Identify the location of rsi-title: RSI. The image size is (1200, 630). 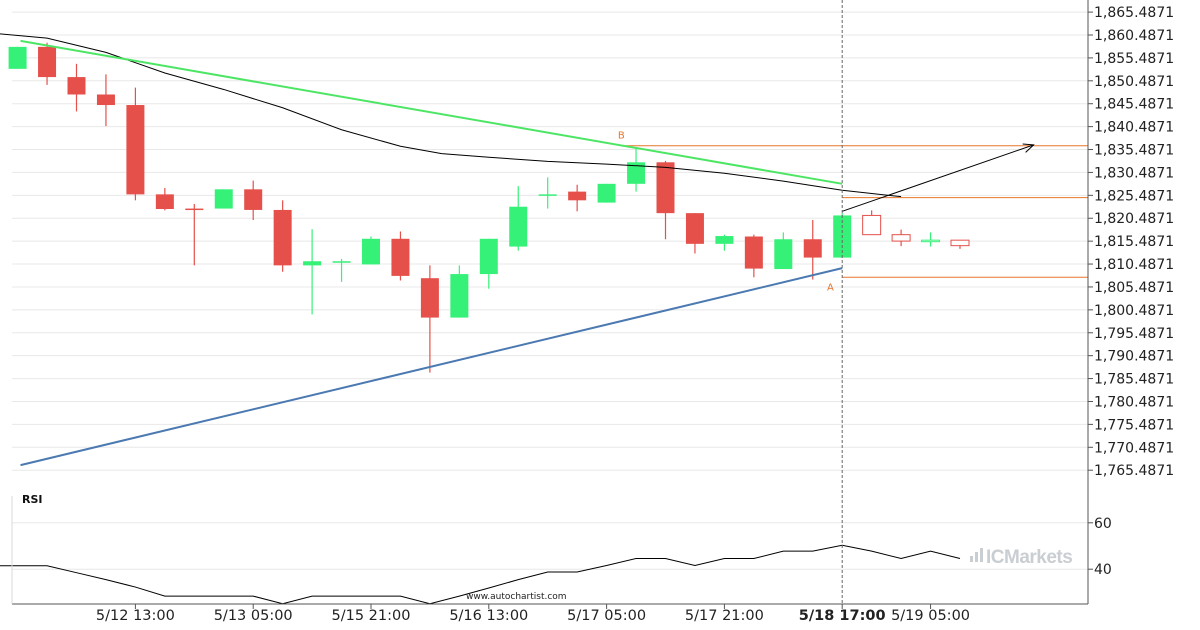
(32, 499).